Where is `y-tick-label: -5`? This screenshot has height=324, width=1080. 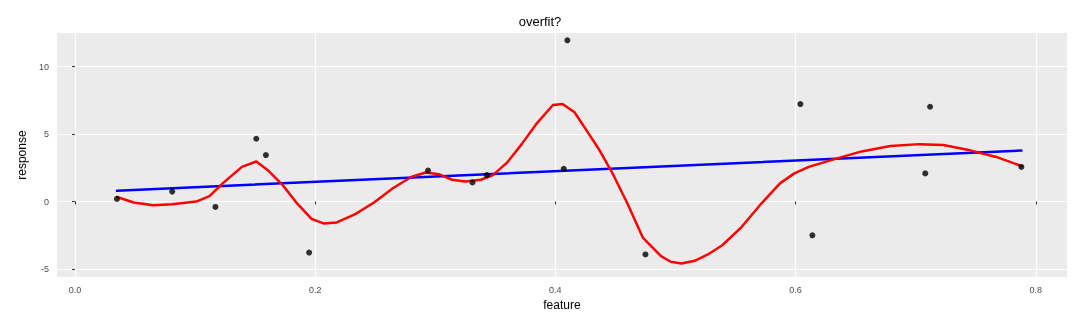 y-tick-label: -5 is located at coordinates (44, 269).